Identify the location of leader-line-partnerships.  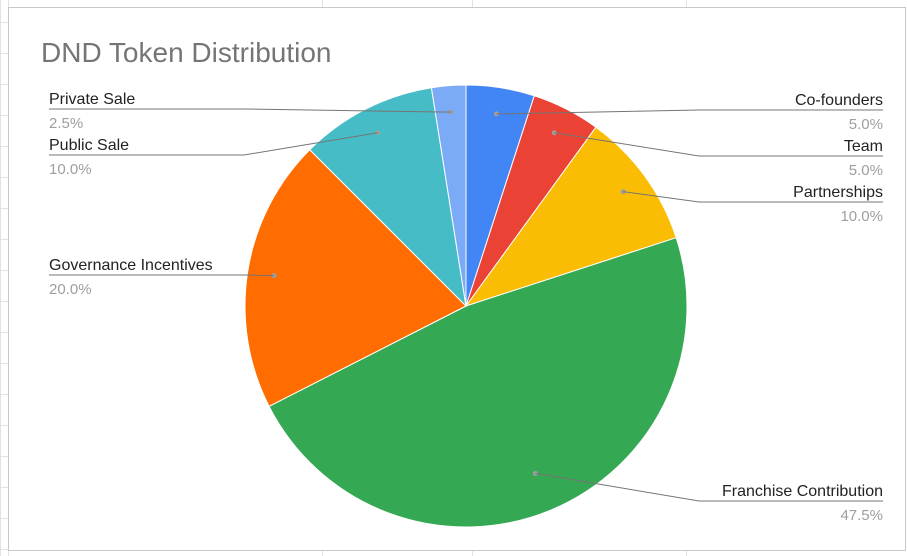
(753, 197).